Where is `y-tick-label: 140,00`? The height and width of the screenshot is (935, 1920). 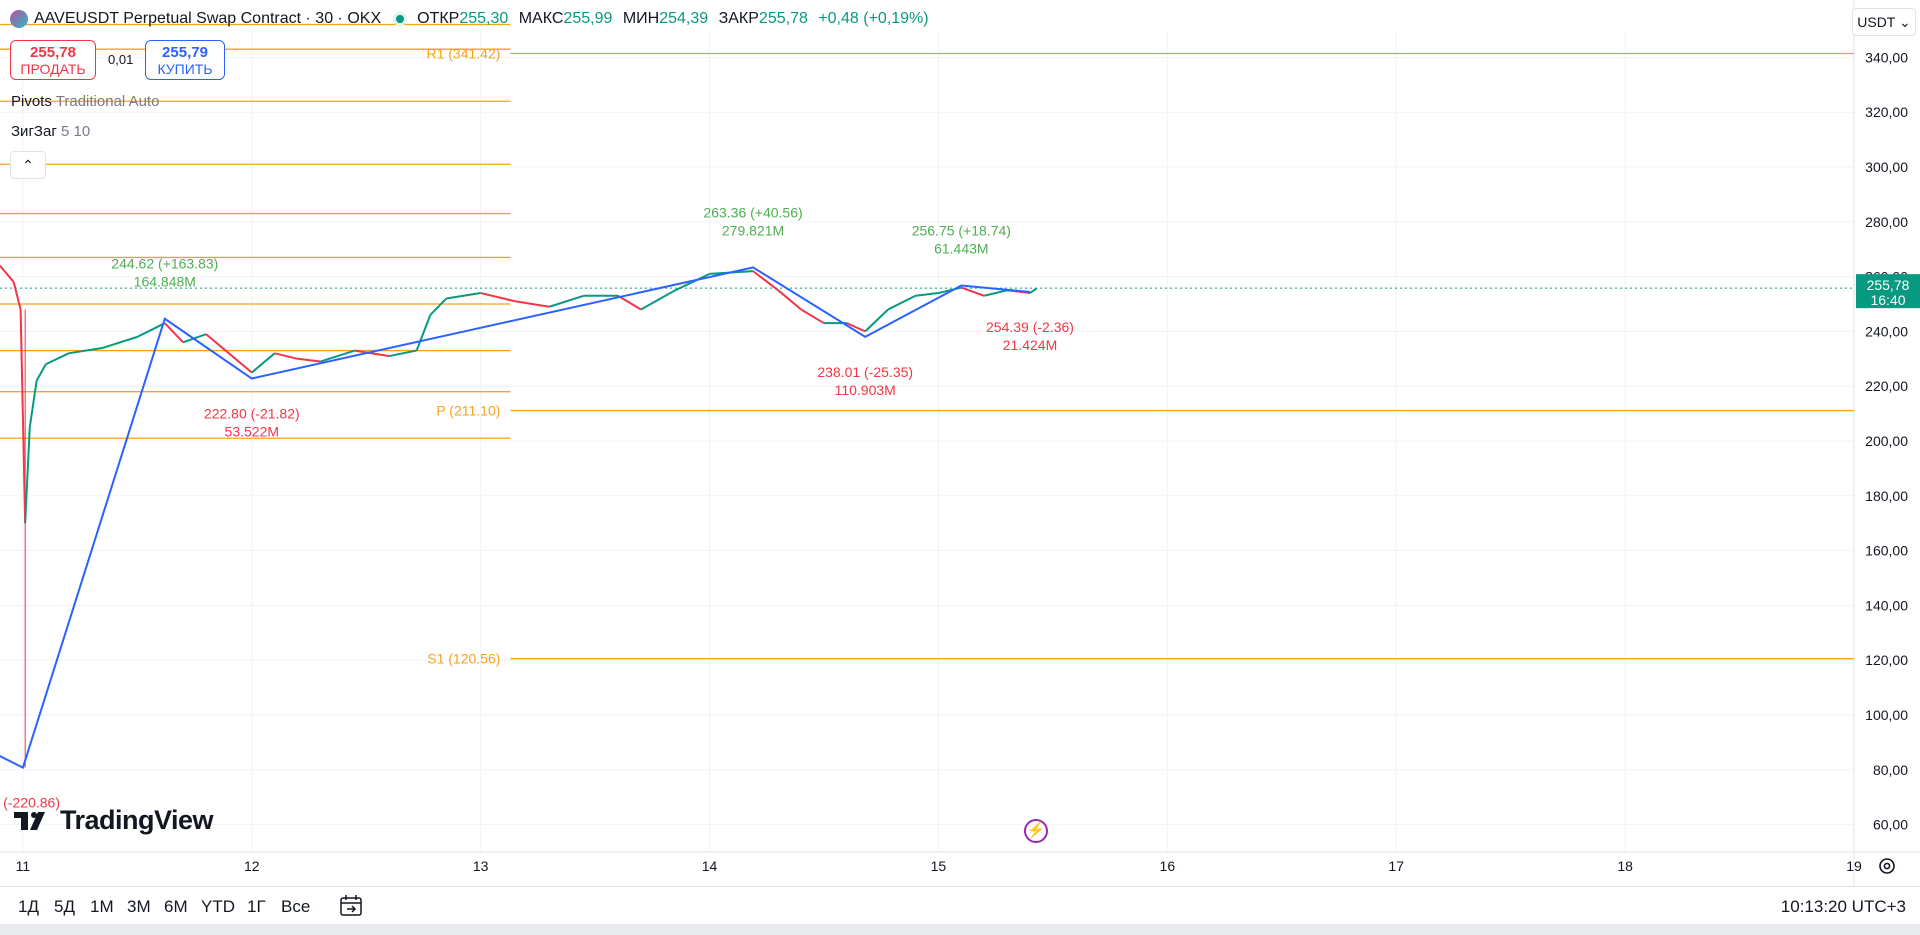 y-tick-label: 140,00 is located at coordinates (1886, 605).